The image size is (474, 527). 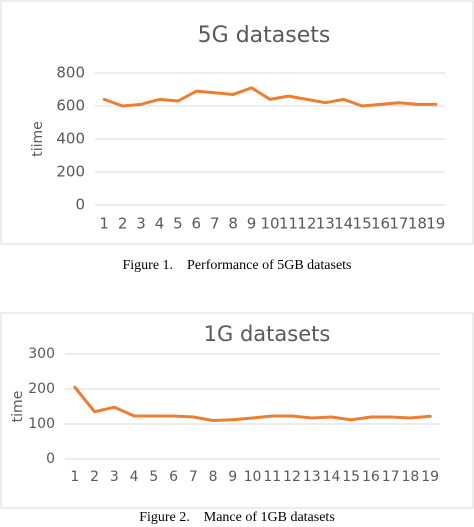 What do you see at coordinates (41, 354) in the screenshot?
I see `y-tick-label: 300` at bounding box center [41, 354].